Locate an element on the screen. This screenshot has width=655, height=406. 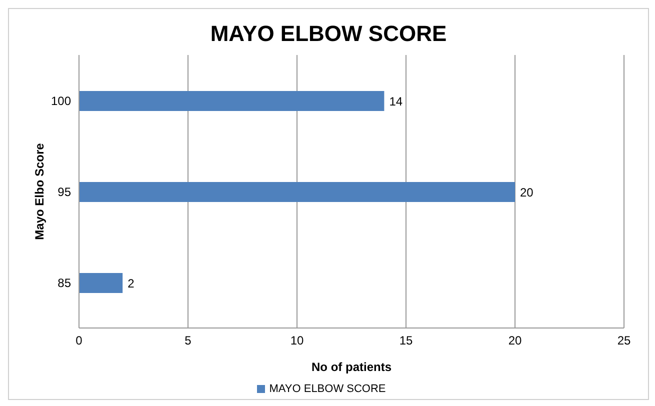
x-tick-label: 25 is located at coordinates (624, 341).